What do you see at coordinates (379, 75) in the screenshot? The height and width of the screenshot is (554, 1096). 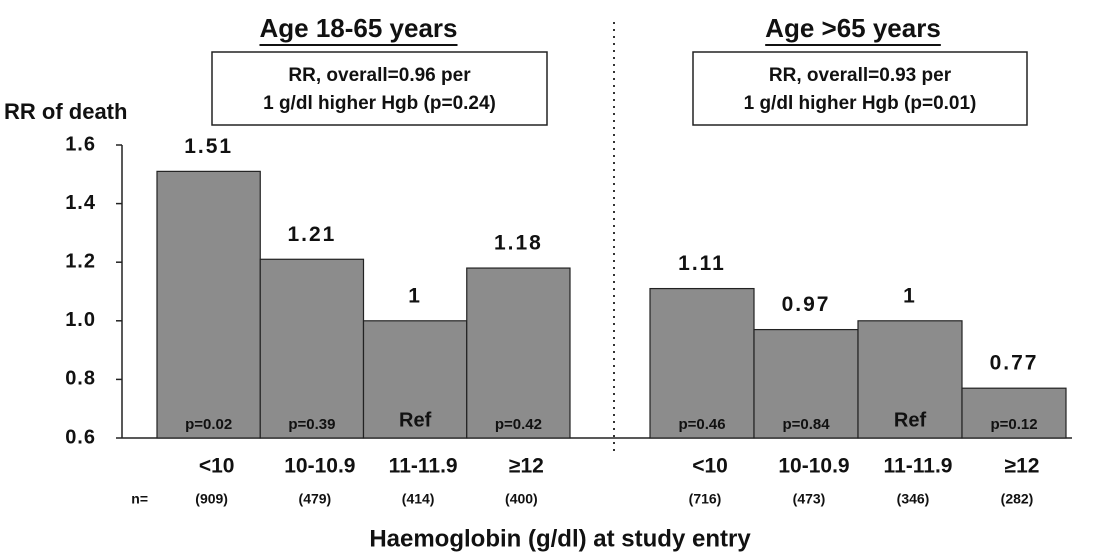 I see `annotation-line: RR, overall=0.96 per` at bounding box center [379, 75].